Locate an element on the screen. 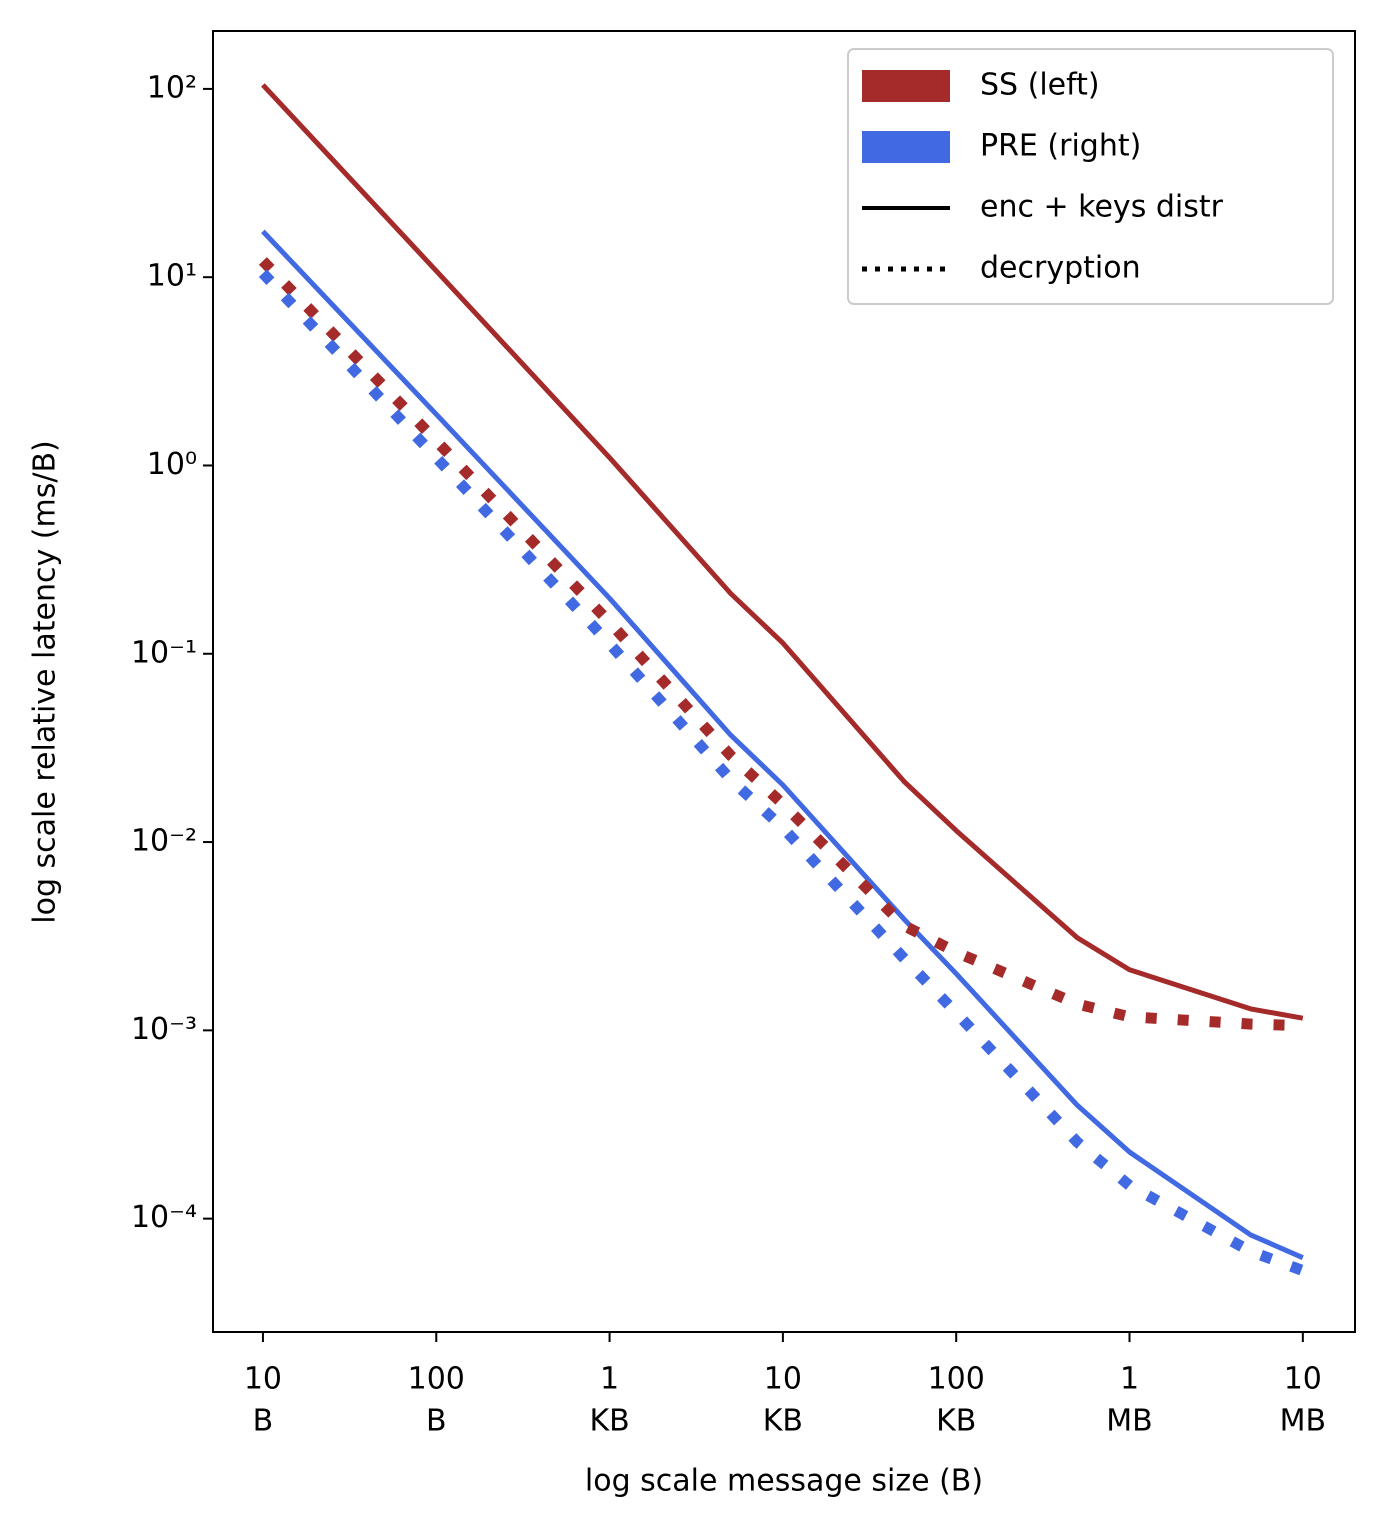 The height and width of the screenshot is (1534, 1384). y-tick-label: 10⁰ is located at coordinates (172, 464).